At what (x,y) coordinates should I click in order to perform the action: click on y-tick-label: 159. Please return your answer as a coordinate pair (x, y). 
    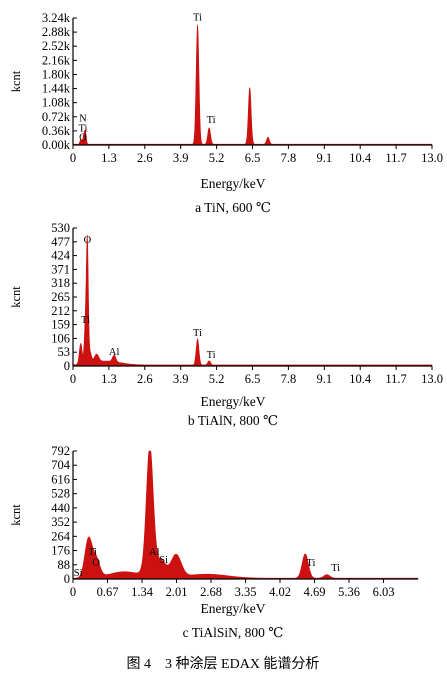
    Looking at the image, I should click on (60, 325).